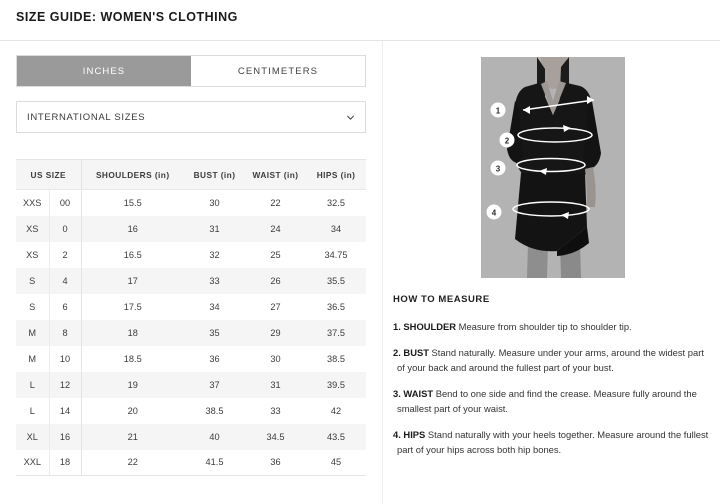  Describe the element at coordinates (336, 306) in the screenshot. I see `size-cell-hips: 36.5` at that location.